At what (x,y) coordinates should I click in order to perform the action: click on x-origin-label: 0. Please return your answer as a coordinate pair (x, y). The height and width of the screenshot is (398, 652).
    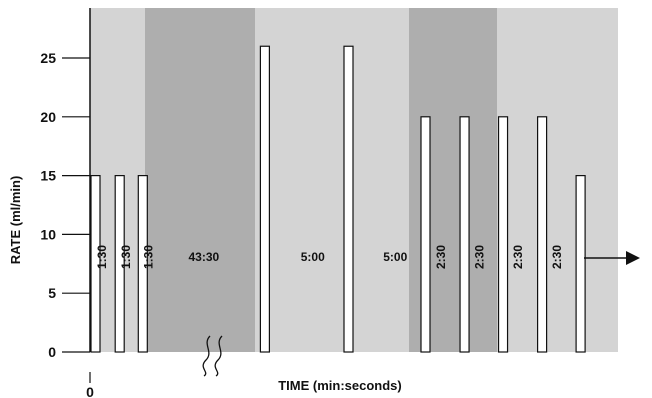
    Looking at the image, I should click on (90, 391).